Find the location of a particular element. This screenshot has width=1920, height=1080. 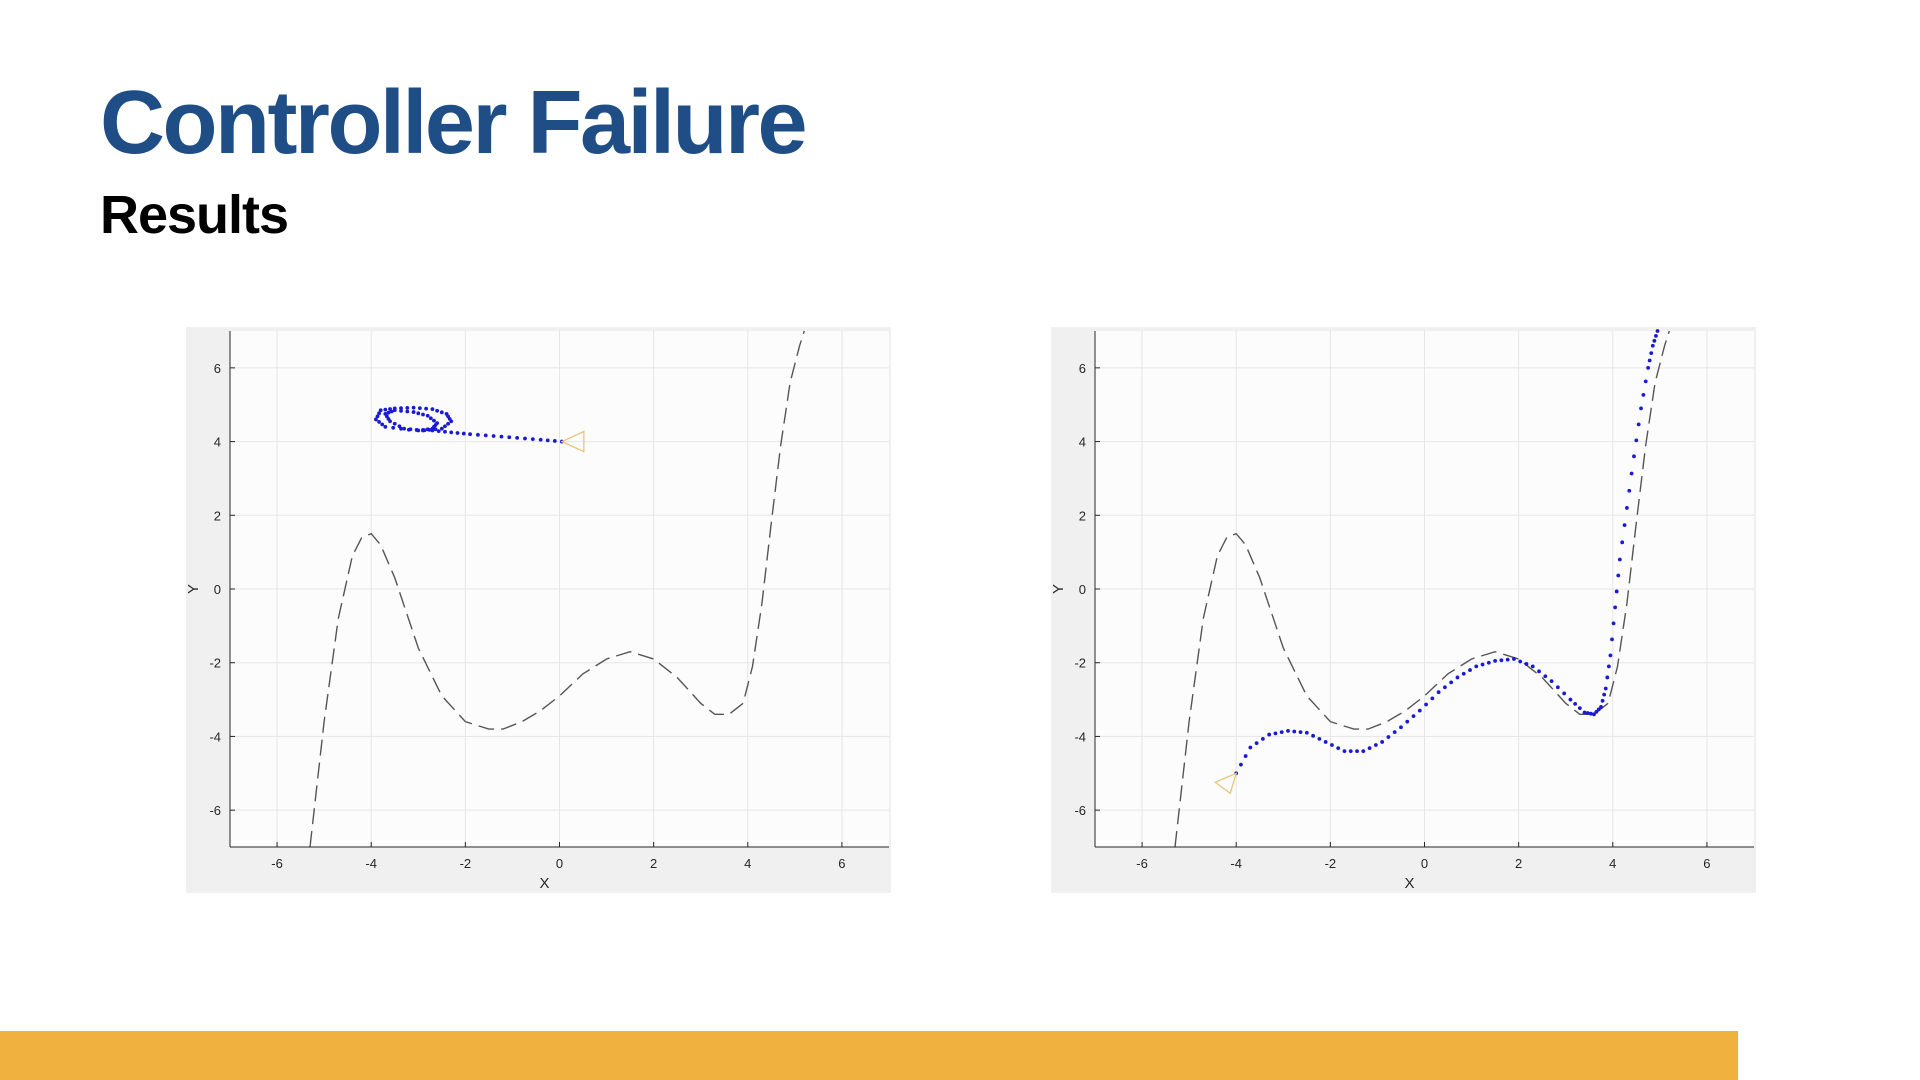

chart-right-x-tick-label: -6 is located at coordinates (1142, 863).